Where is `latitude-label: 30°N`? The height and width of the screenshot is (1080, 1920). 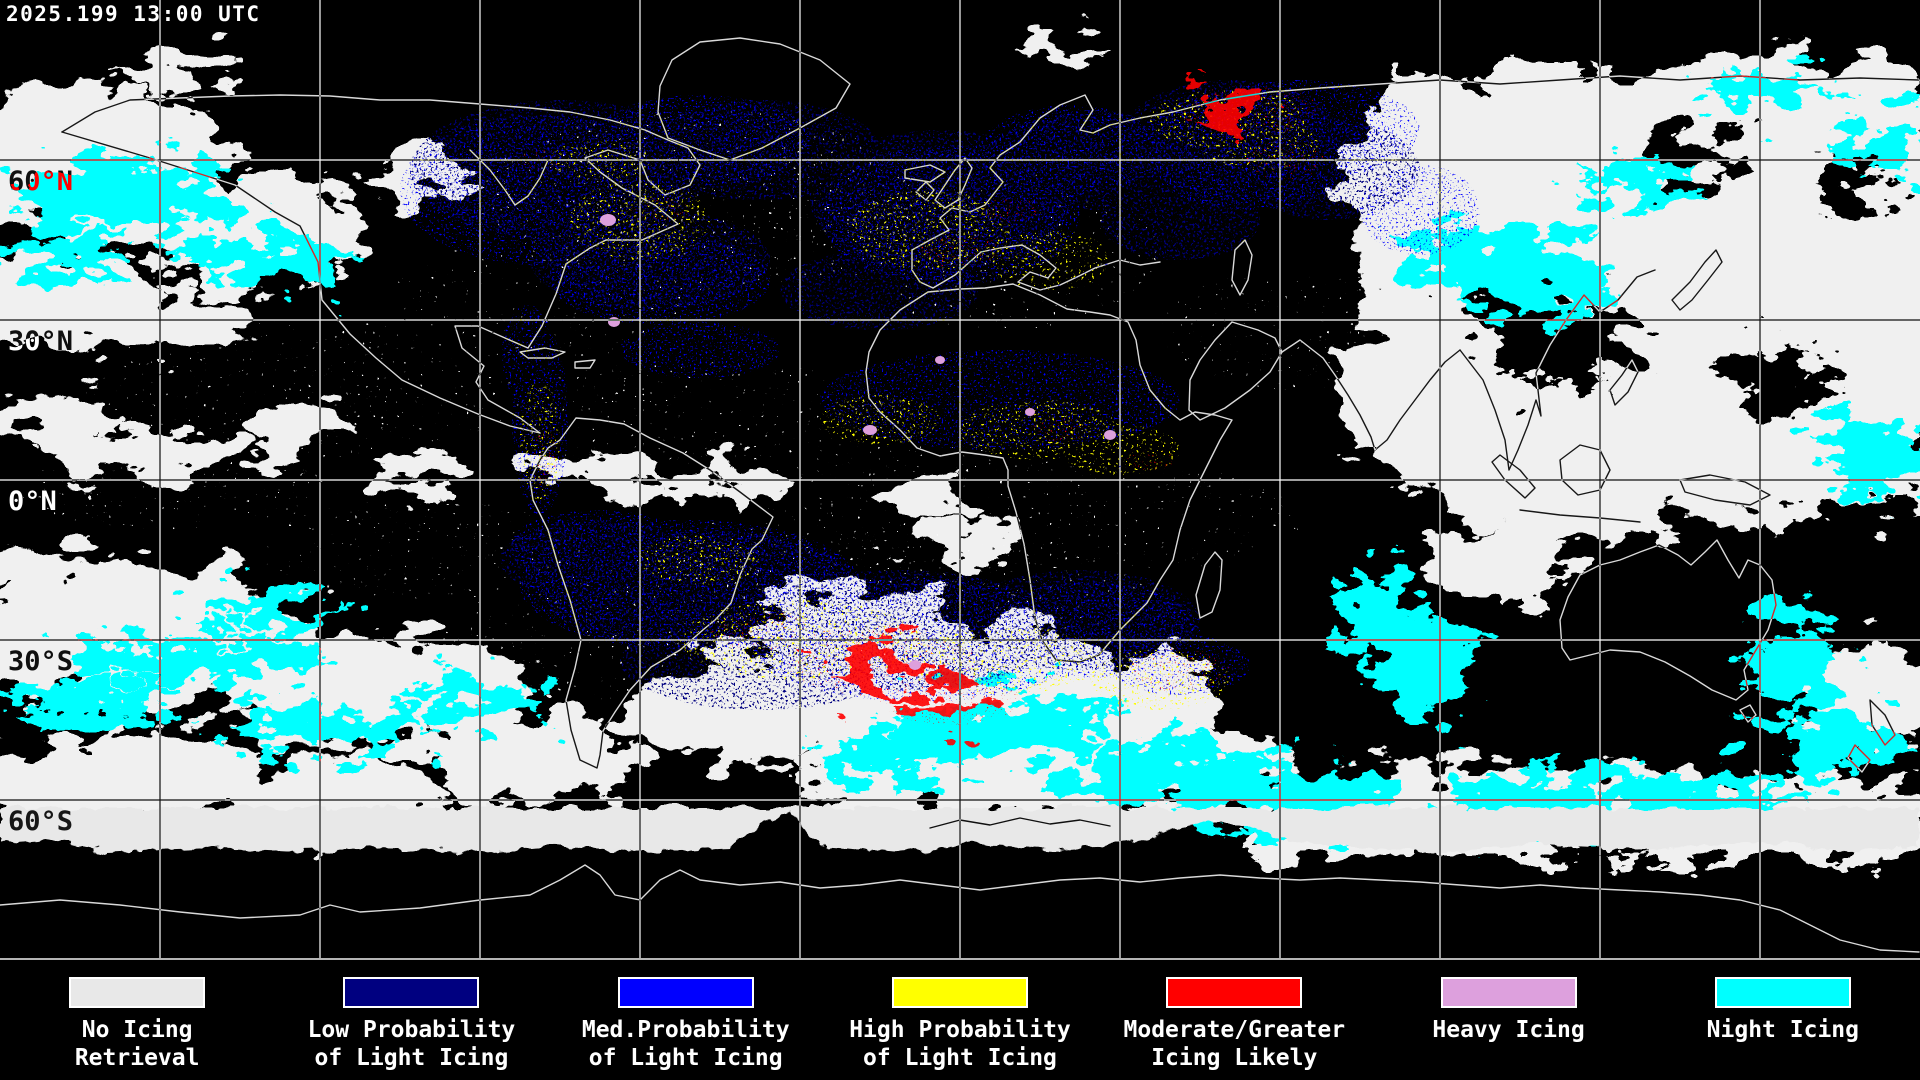 latitude-label: 30°N is located at coordinates (41, 341).